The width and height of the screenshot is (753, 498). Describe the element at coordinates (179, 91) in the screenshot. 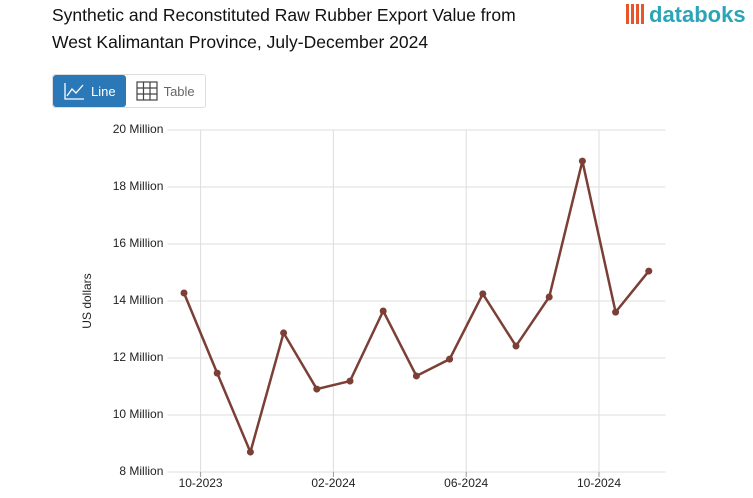

I see `button-label: Table` at that location.